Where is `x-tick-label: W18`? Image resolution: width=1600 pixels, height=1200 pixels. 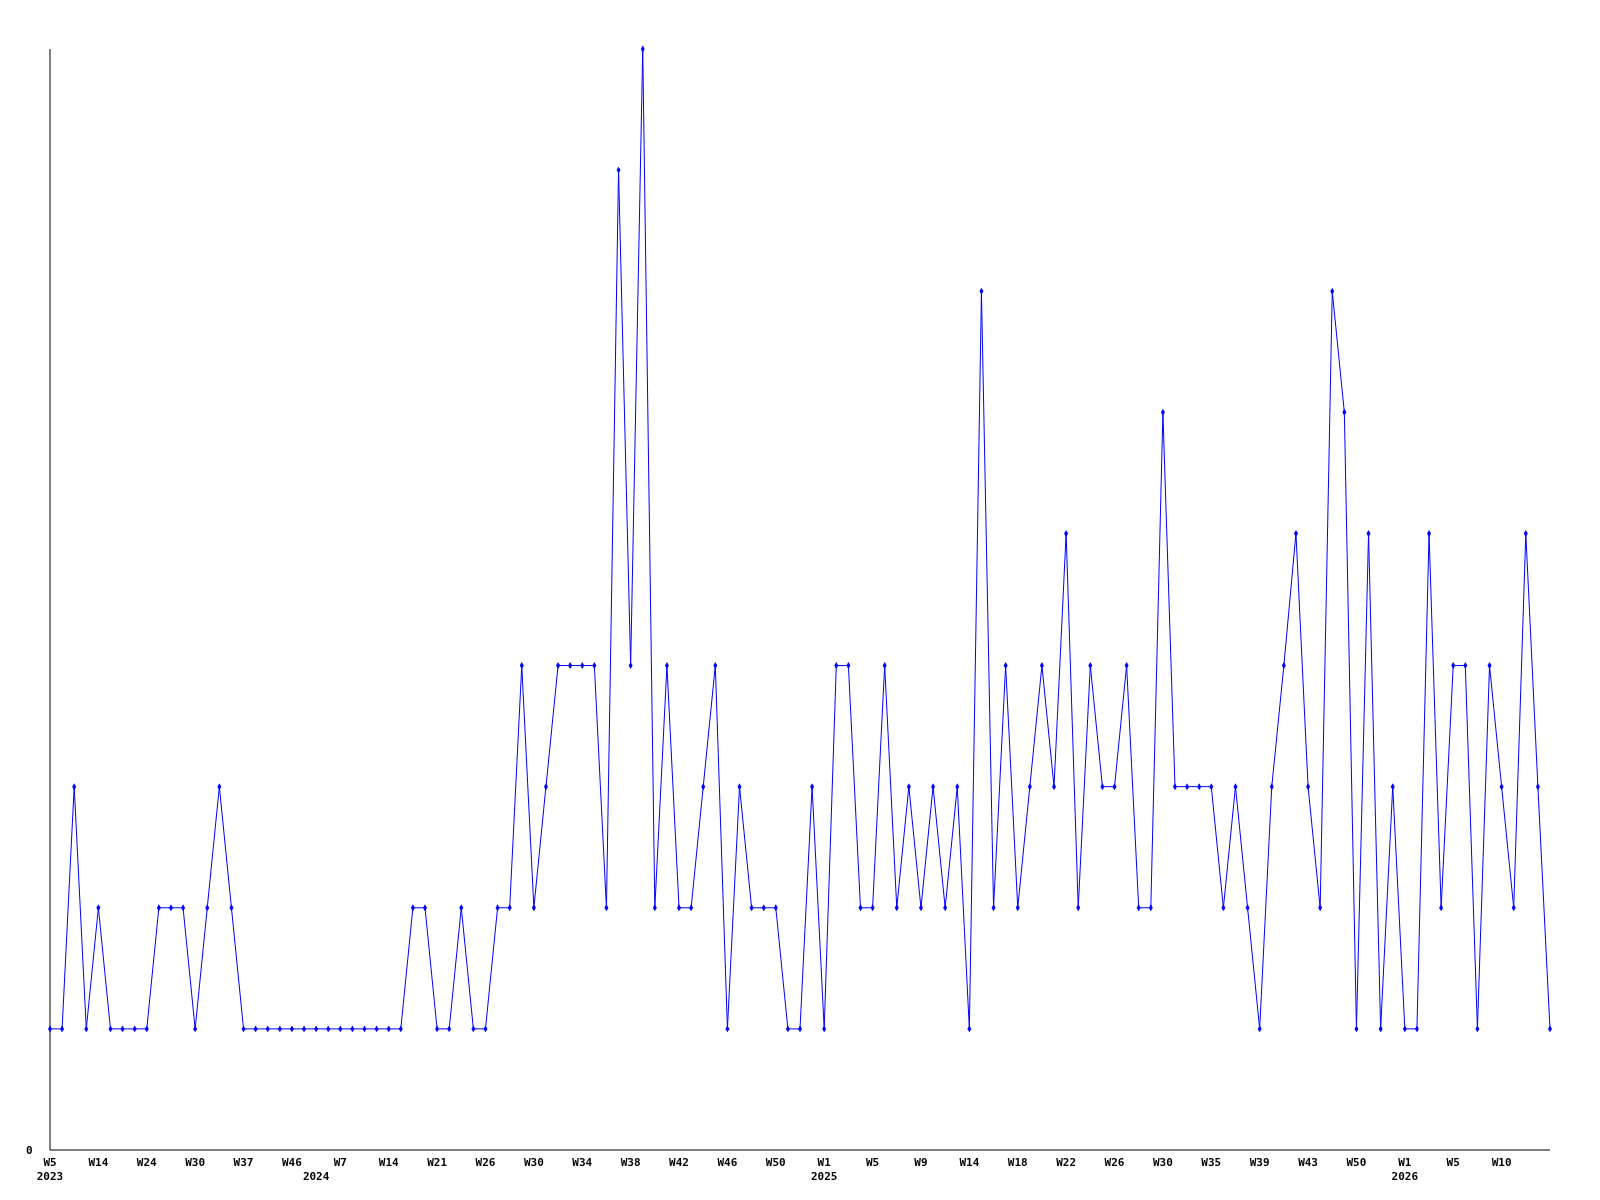
x-tick-label: W18 is located at coordinates (1017, 1162).